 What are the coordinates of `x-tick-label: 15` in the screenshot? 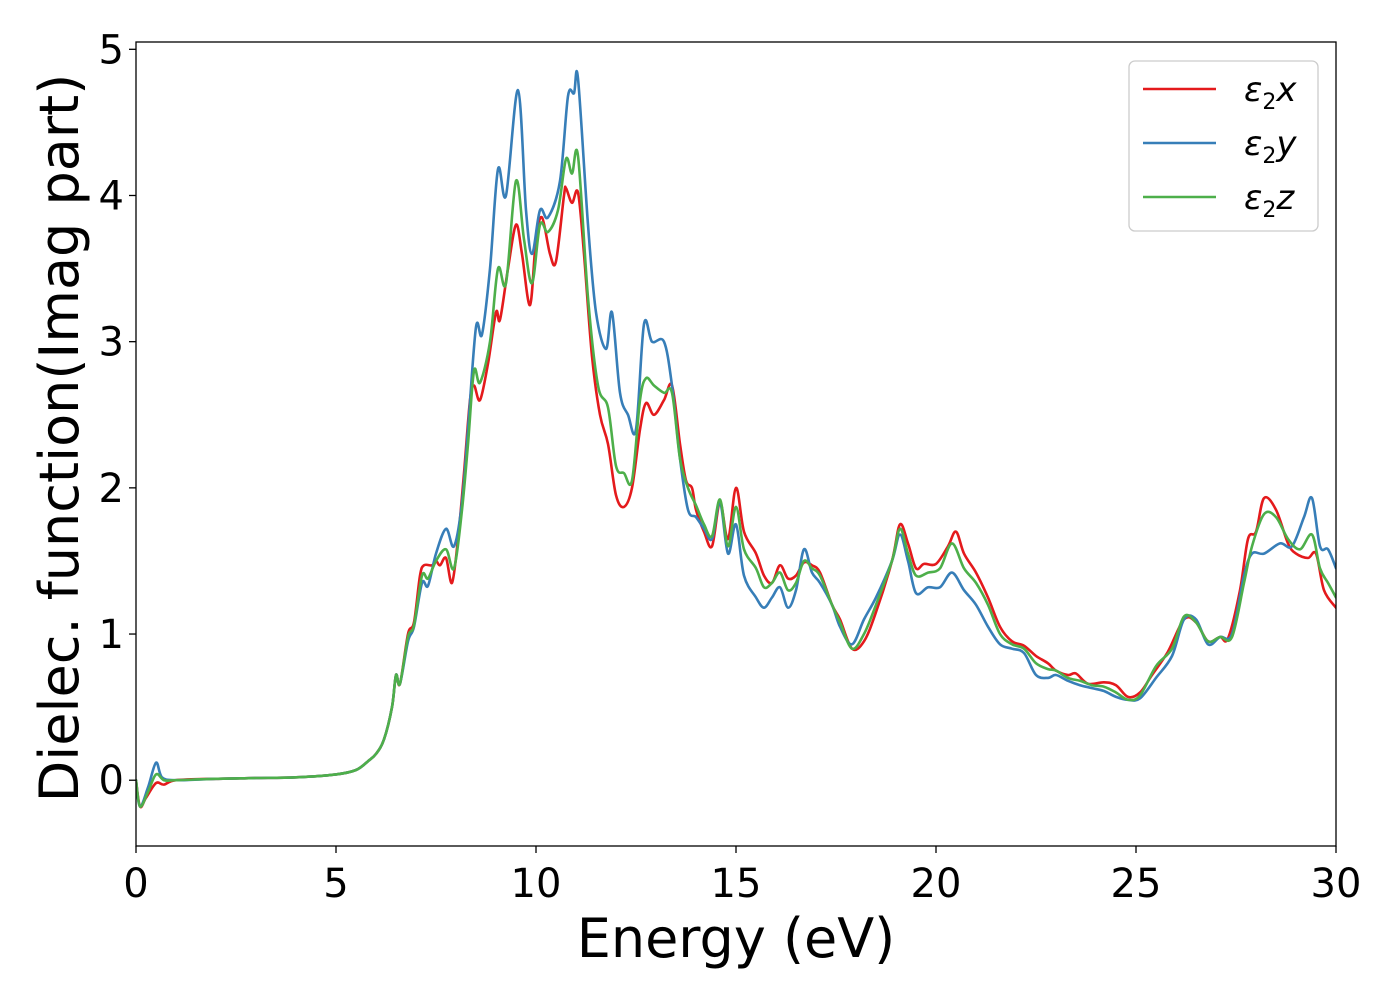 It's located at (736, 884).